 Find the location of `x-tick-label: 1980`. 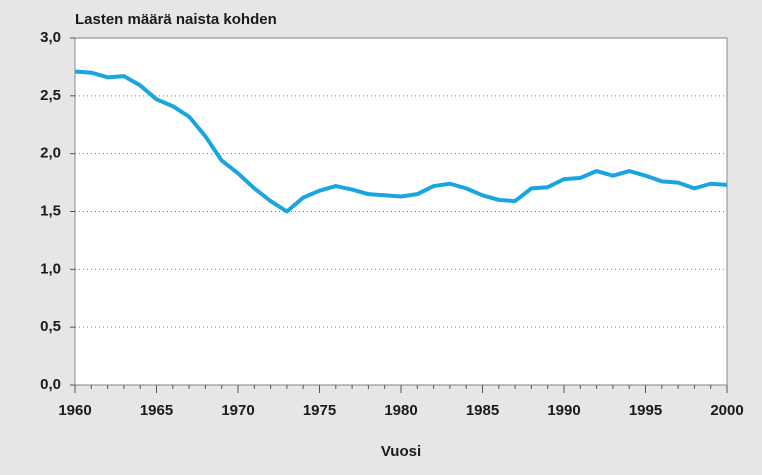

x-tick-label: 1980 is located at coordinates (400, 410).